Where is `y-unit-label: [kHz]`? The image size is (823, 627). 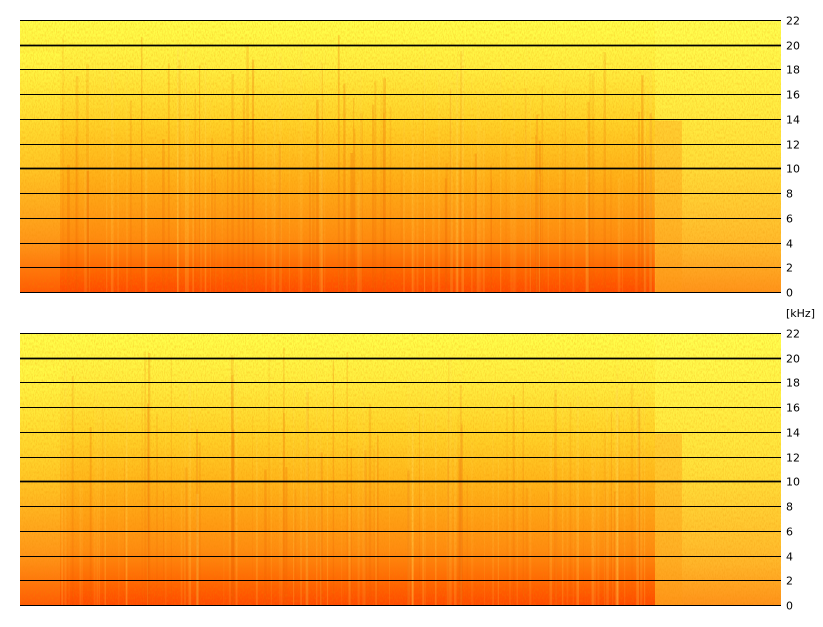 y-unit-label: [kHz] is located at coordinates (800, 313).